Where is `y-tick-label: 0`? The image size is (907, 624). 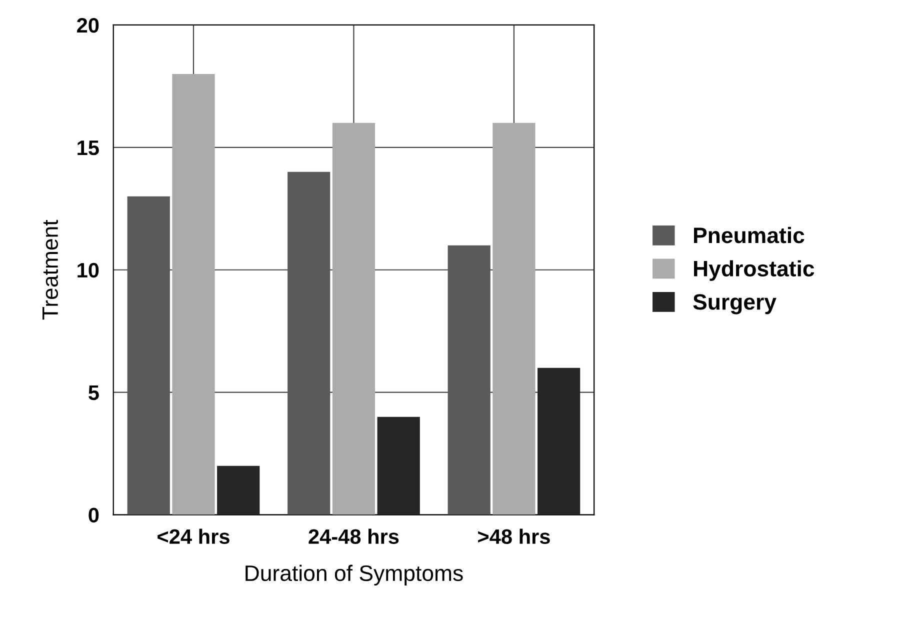
y-tick-label: 0 is located at coordinates (93, 515).